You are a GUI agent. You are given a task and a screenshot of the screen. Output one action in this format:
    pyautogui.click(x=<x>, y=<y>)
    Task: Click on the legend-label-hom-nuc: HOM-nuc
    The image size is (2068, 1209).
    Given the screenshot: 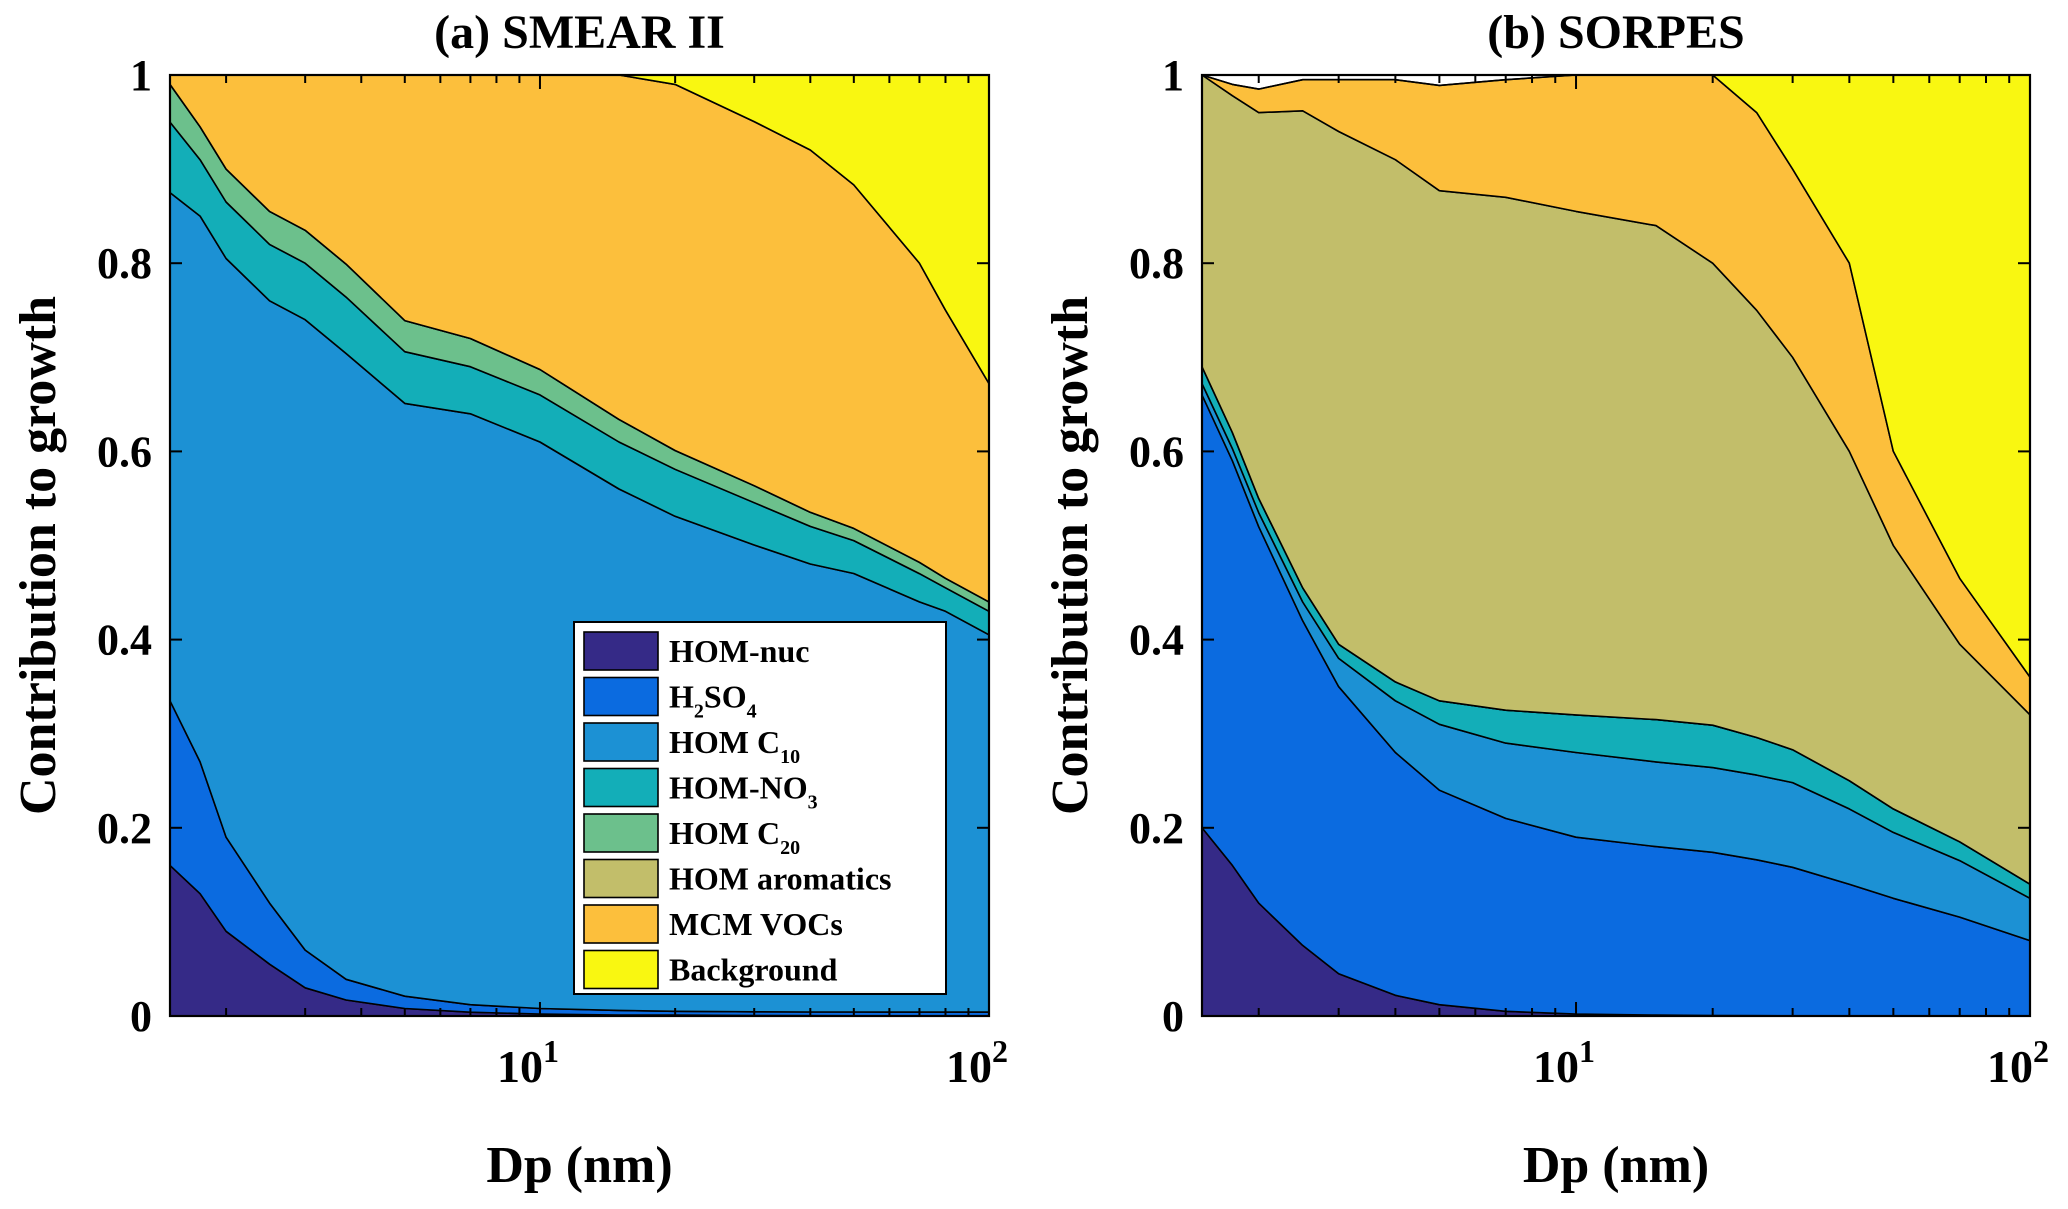 What is the action you would take?
    pyautogui.click(x=739, y=651)
    